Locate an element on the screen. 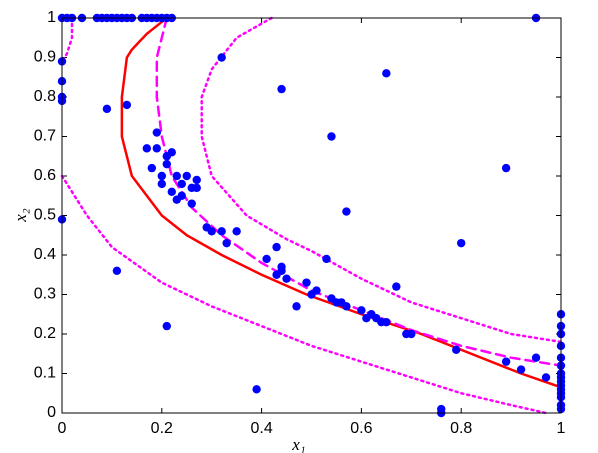  x-tick-label: 0.6 is located at coordinates (361, 428).